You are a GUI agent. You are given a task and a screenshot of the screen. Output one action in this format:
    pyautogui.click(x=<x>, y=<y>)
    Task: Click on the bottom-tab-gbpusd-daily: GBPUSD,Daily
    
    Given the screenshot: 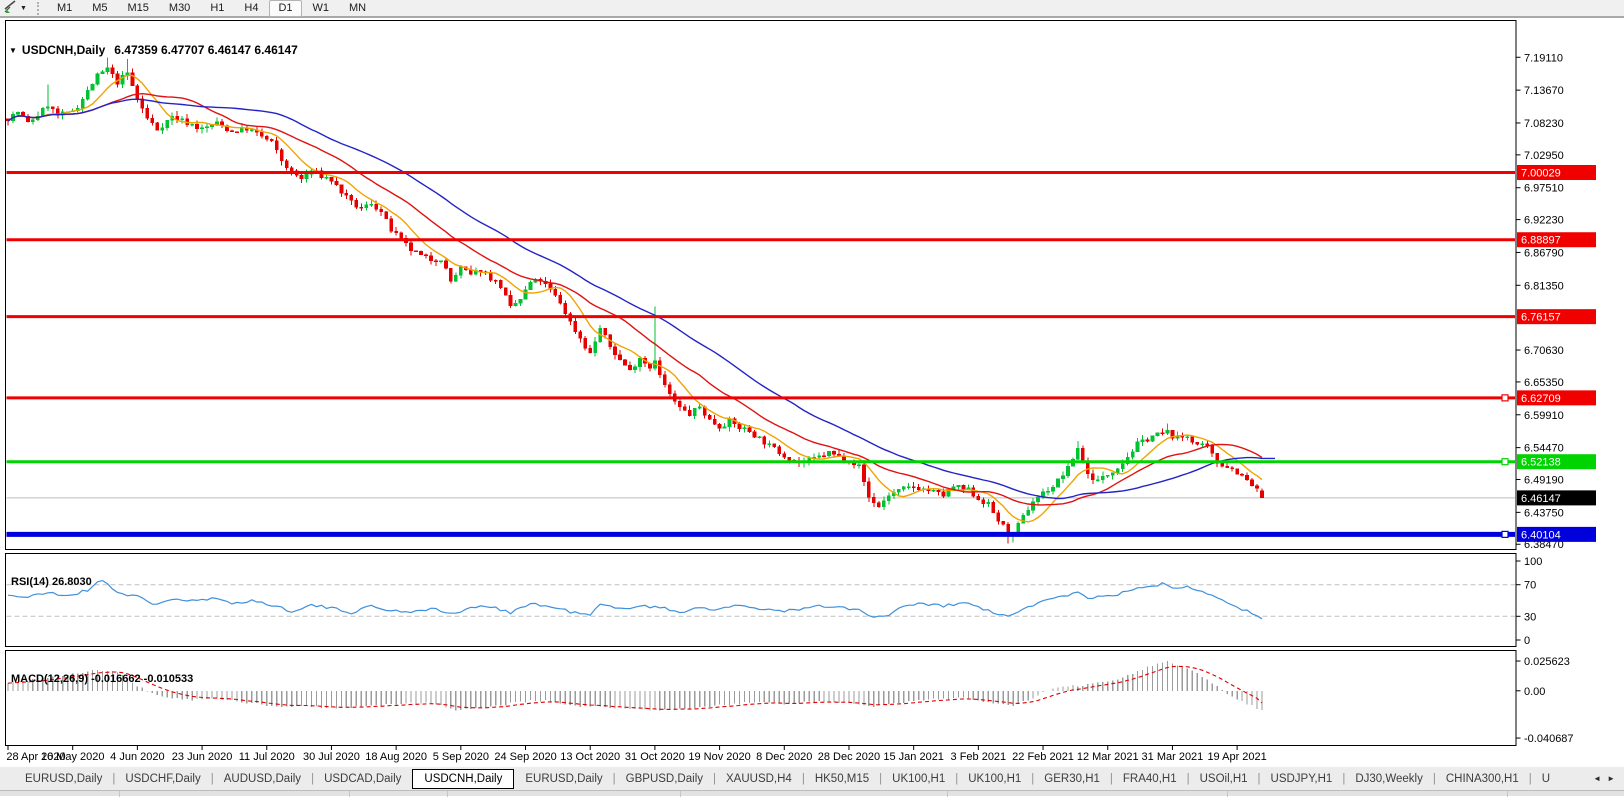 What is the action you would take?
    pyautogui.click(x=664, y=778)
    